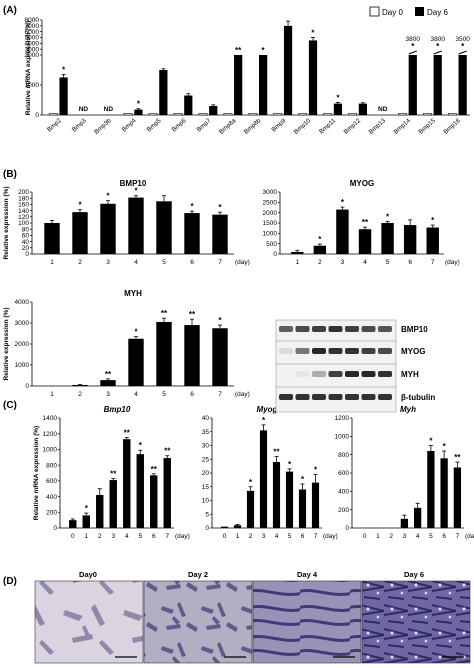 The width and height of the screenshot is (474, 668). What do you see at coordinates (198, 574) in the screenshot?
I see `micrograph-label-day2: Day 2` at bounding box center [198, 574].